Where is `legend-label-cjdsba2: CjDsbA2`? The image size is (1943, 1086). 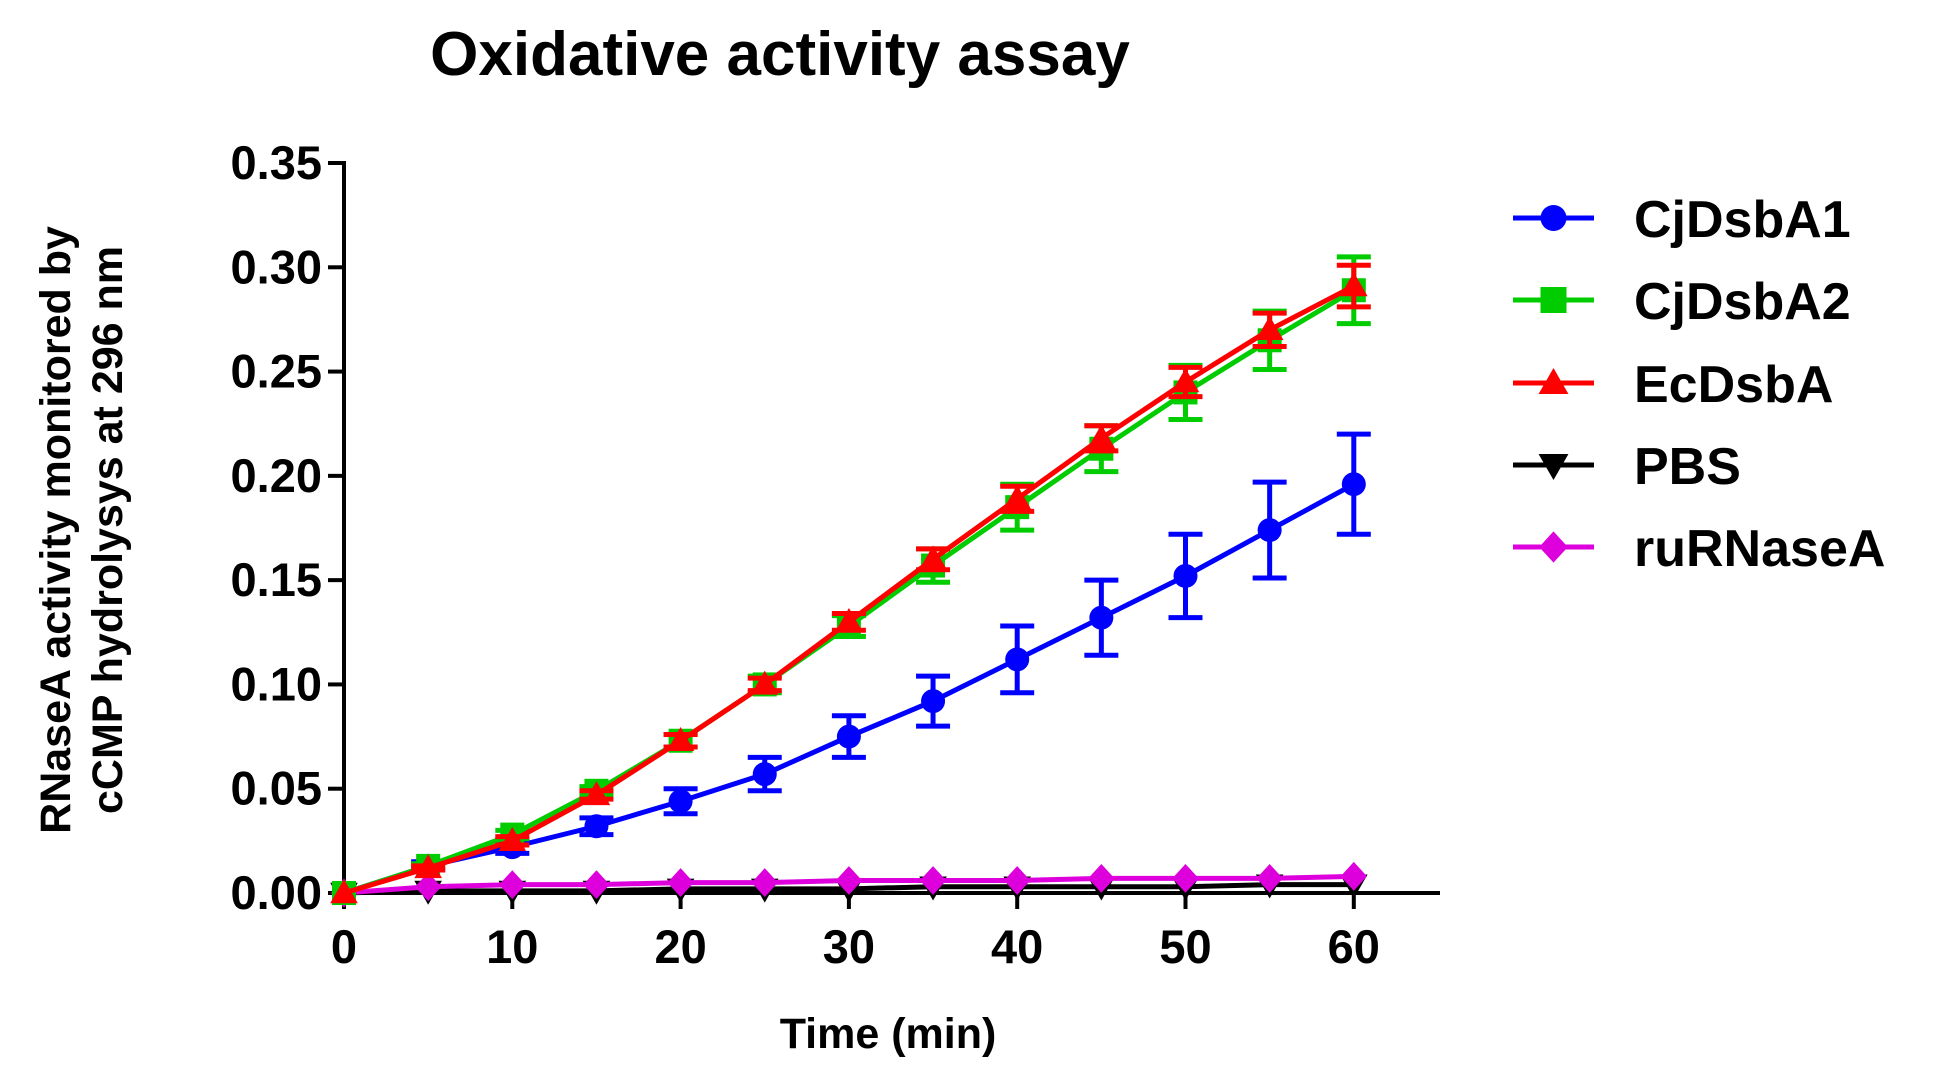
legend-label-cjdsba2: CjDsbA2 is located at coordinates (1742, 302).